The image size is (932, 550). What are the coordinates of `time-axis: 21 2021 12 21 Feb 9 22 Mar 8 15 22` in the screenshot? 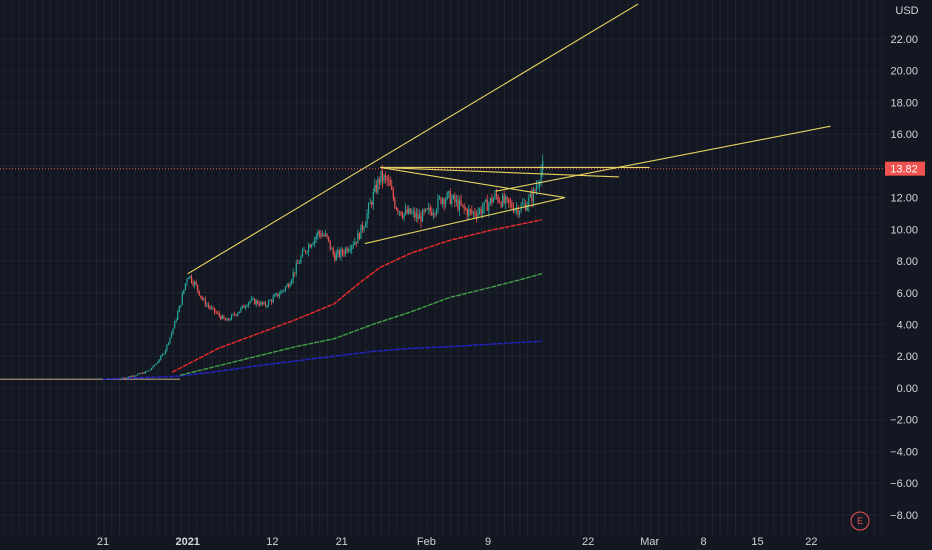 It's located at (457, 542).